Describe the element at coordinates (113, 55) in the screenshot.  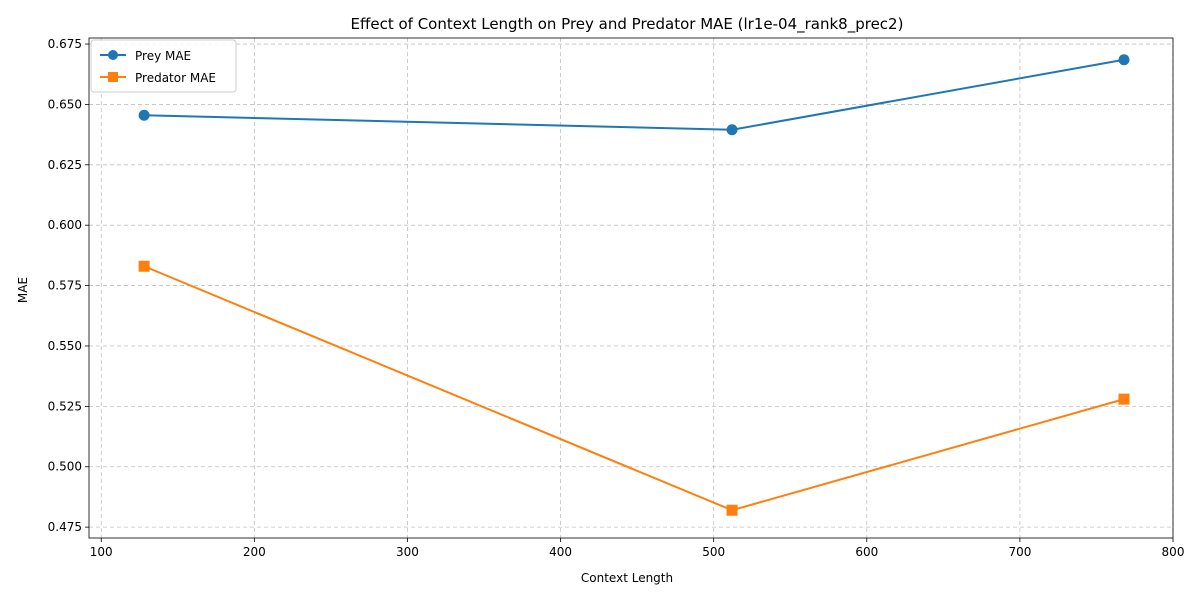
I see `legend-marker-prey` at that location.